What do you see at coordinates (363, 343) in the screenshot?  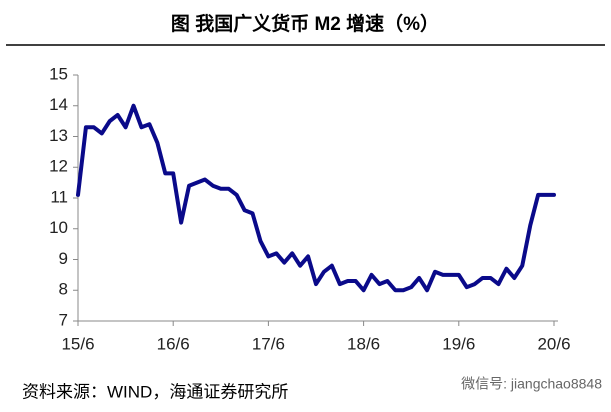 I see `x-tick-label: 18/6` at bounding box center [363, 343].